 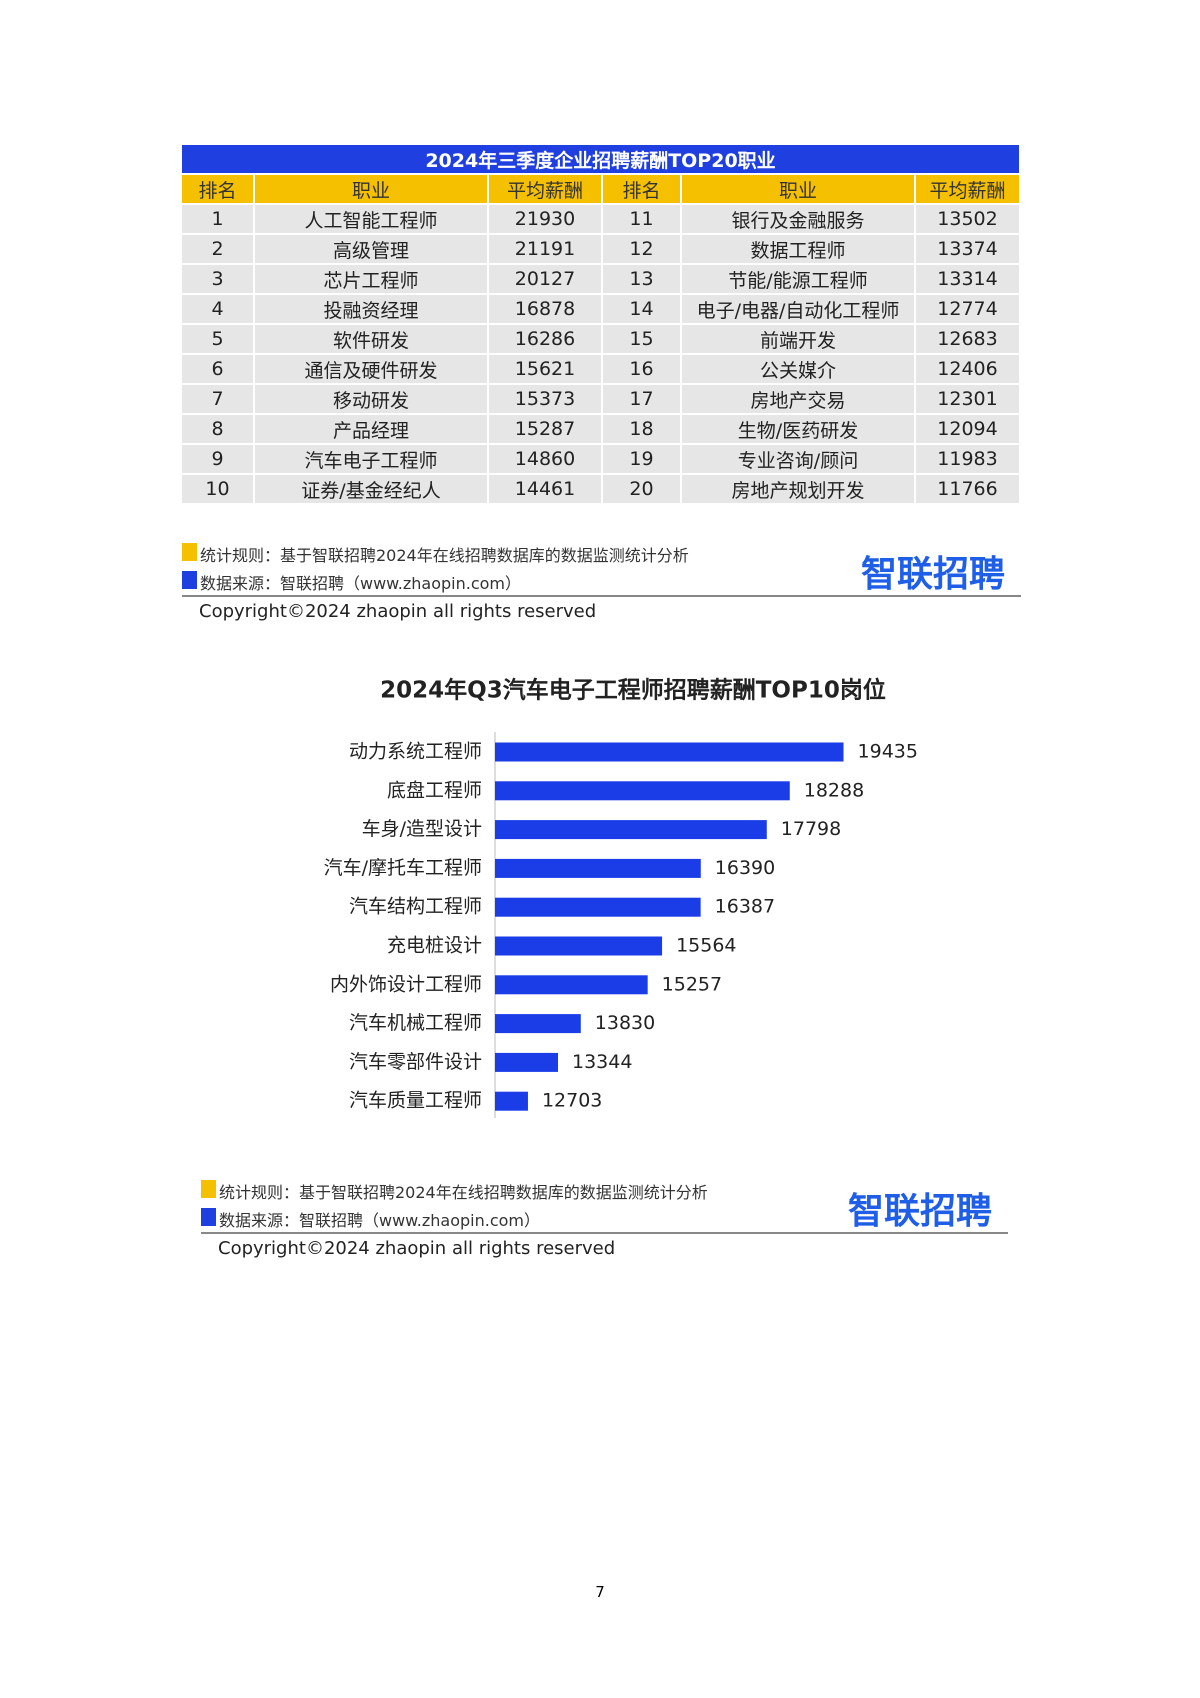 What do you see at coordinates (372, 370) in the screenshot?
I see `table-cell: 通信及硬件研发` at bounding box center [372, 370].